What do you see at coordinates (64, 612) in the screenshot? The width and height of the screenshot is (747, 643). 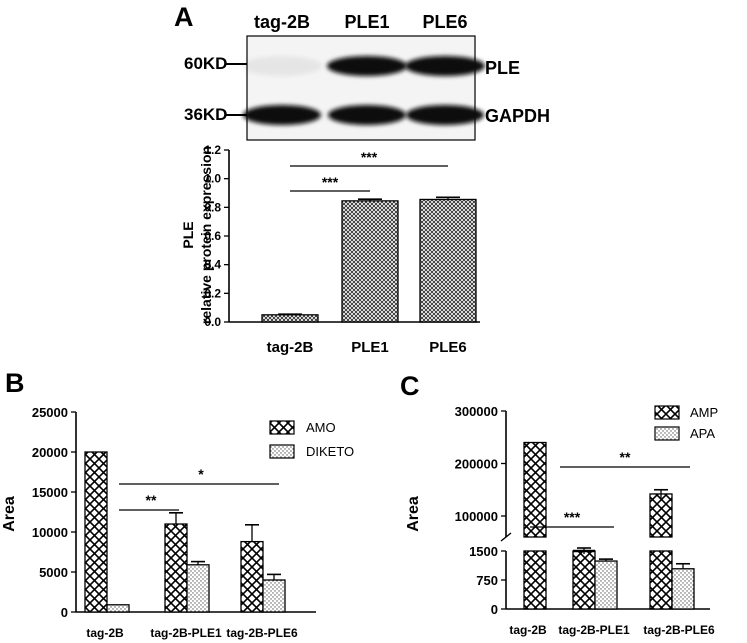 I see `chart-b-y-tick-label: 0` at bounding box center [64, 612].